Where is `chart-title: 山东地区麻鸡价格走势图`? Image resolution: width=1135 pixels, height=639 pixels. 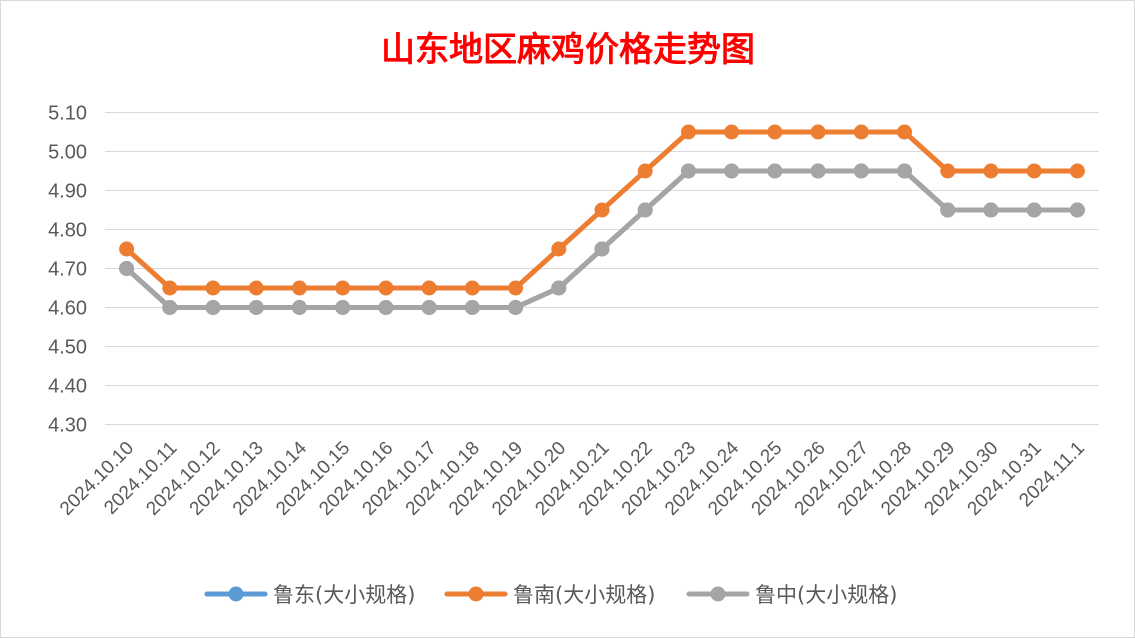
chart-title: 山东地区麻鸡价格走势图 is located at coordinates (568, 50).